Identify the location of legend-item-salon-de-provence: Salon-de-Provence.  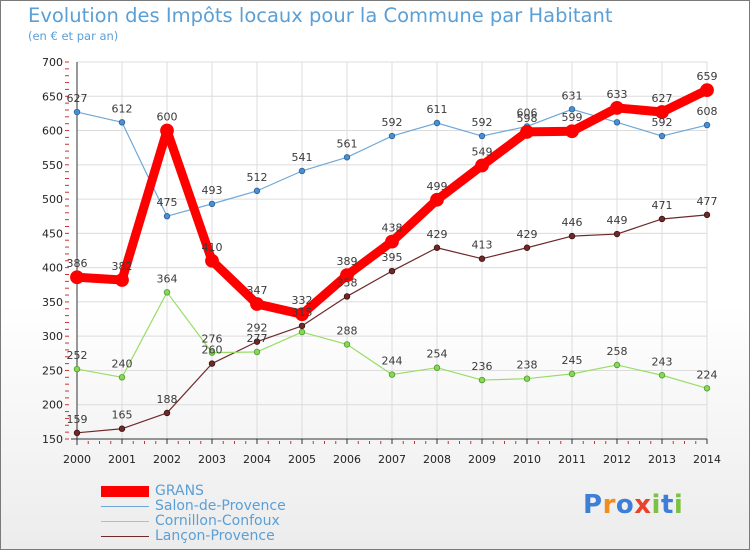
(193, 506).